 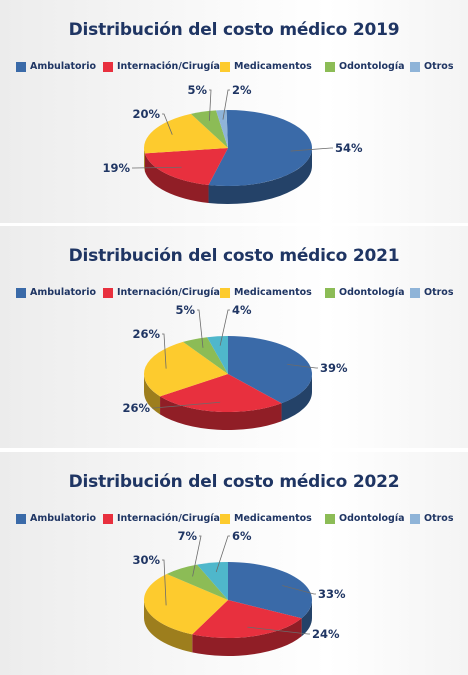 I want to click on data-label-ambulatorio: 54%, so click(x=349, y=148).